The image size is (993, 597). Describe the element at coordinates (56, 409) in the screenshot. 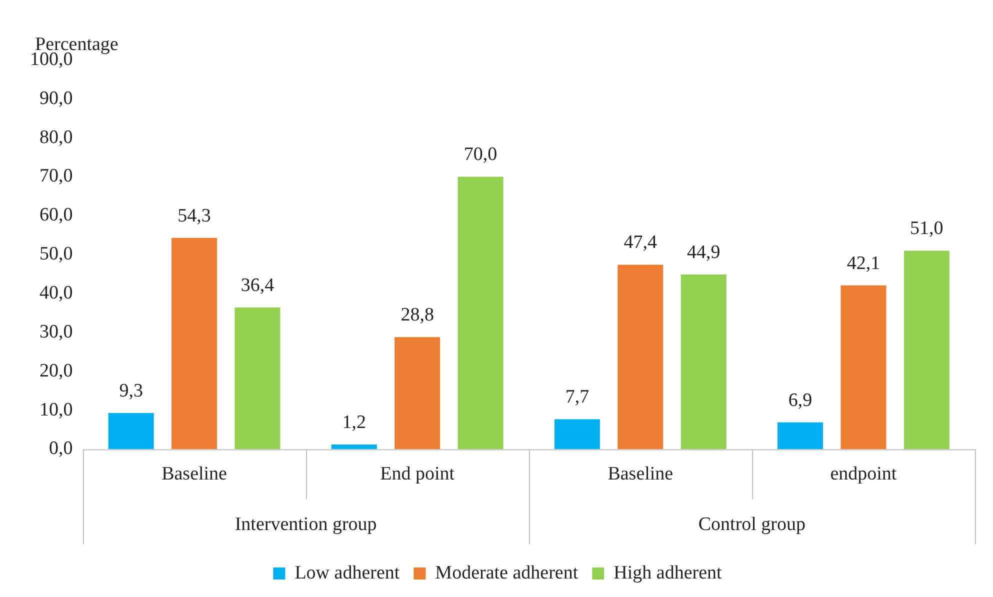

I see `y-tick-label: 10,0` at that location.